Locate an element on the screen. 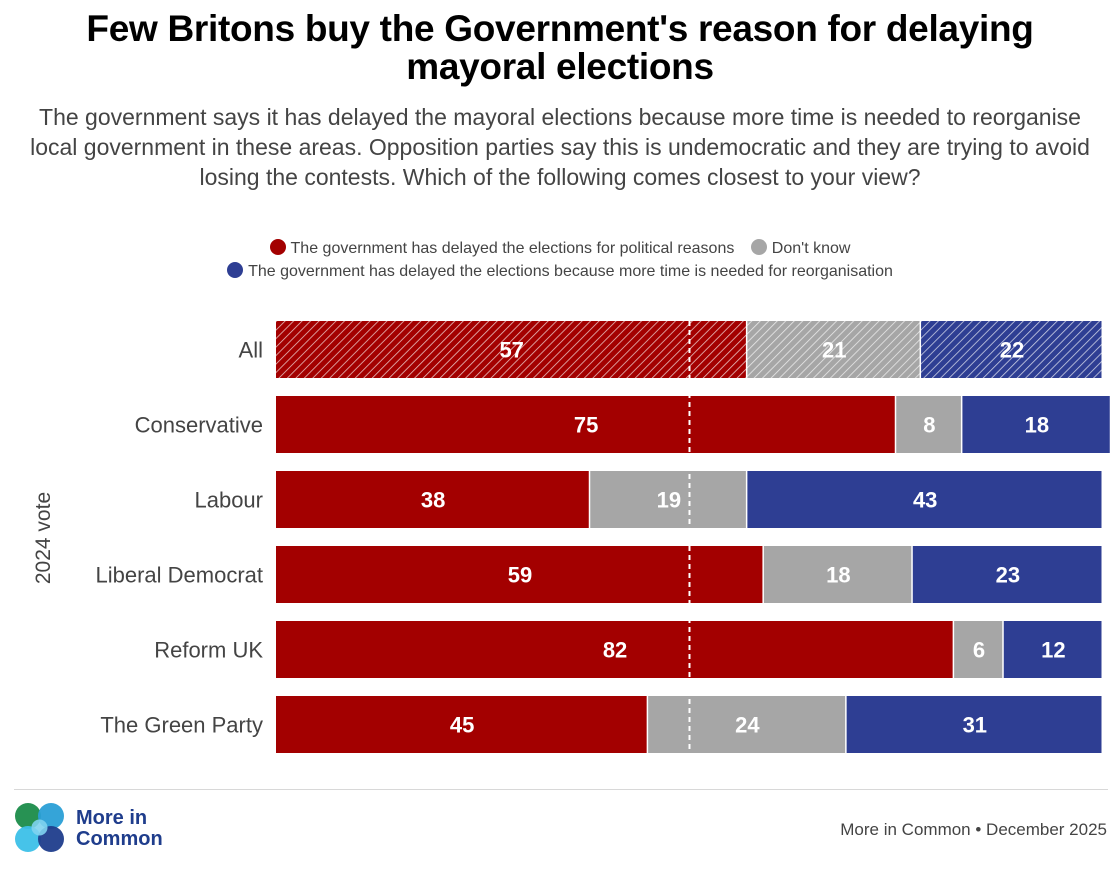 This screenshot has height=871, width=1120. bar-conservative-political-reasons is located at coordinates (585, 424).